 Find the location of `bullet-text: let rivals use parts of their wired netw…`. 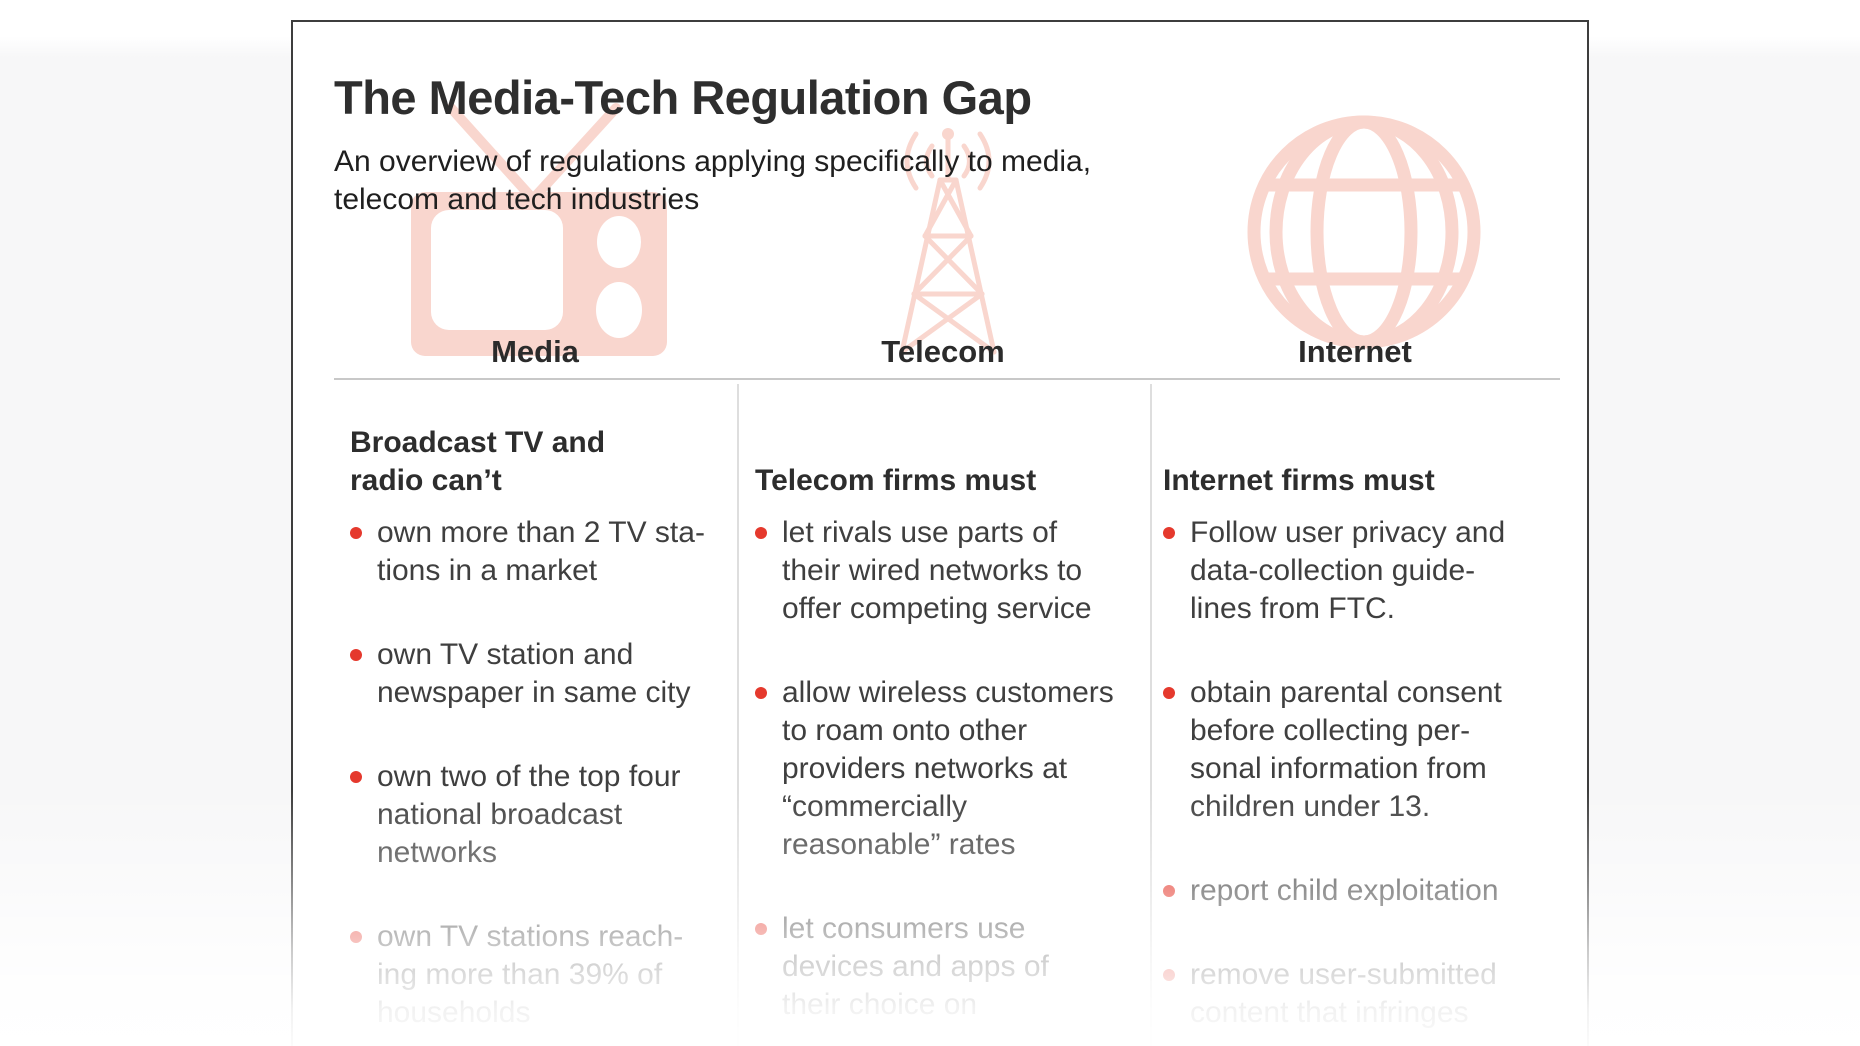

bullet-text: let rivals use parts of their wired netw… is located at coordinates (937, 570).